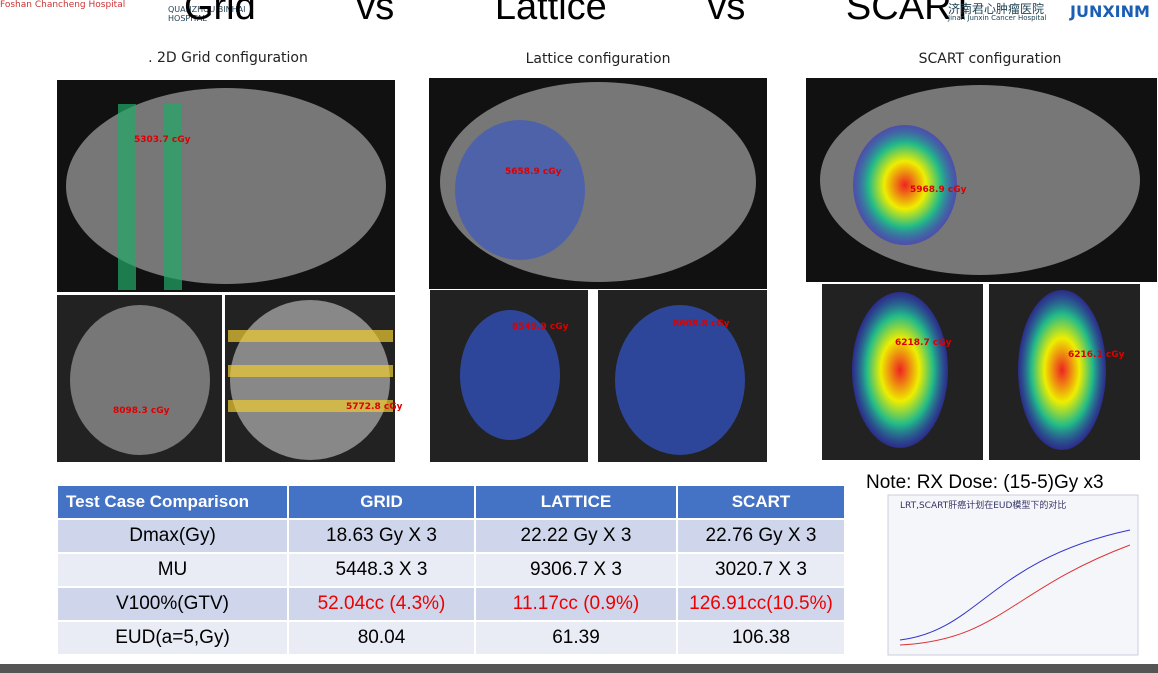 The image size is (1158, 673). What do you see at coordinates (207, 14) in the screenshot?
I see `logo: QUANZHOU BINHAI HOSPITAL` at bounding box center [207, 14].